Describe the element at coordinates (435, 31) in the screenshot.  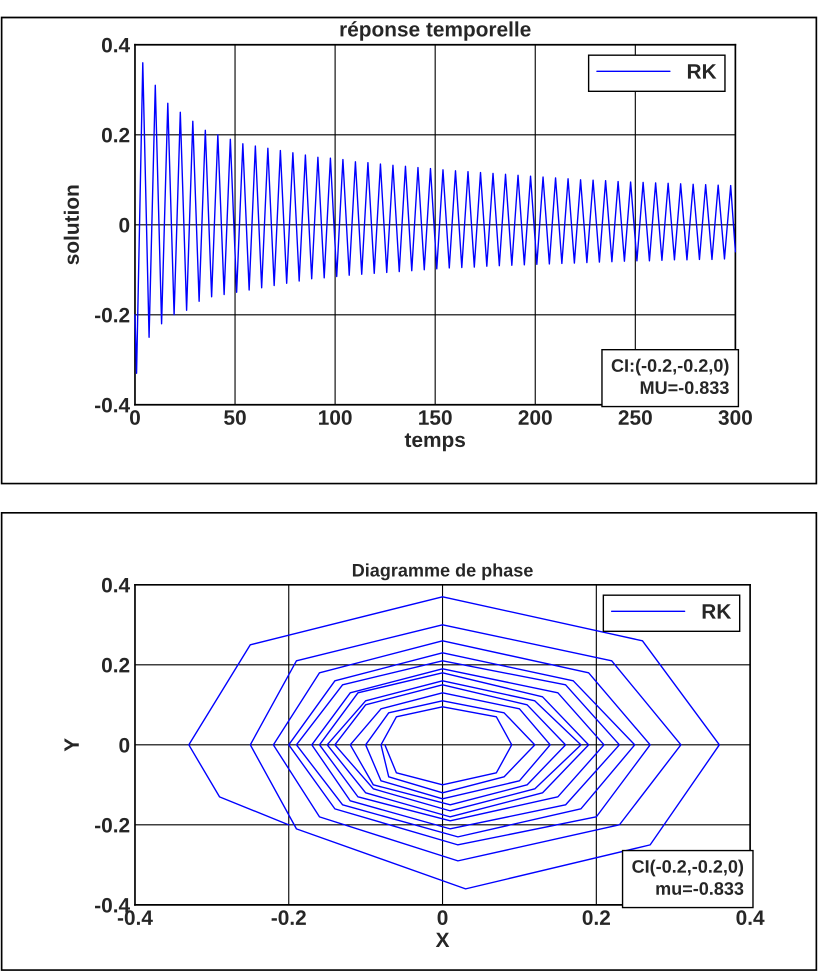
I see `chart-title: réponse temporelle` at that location.